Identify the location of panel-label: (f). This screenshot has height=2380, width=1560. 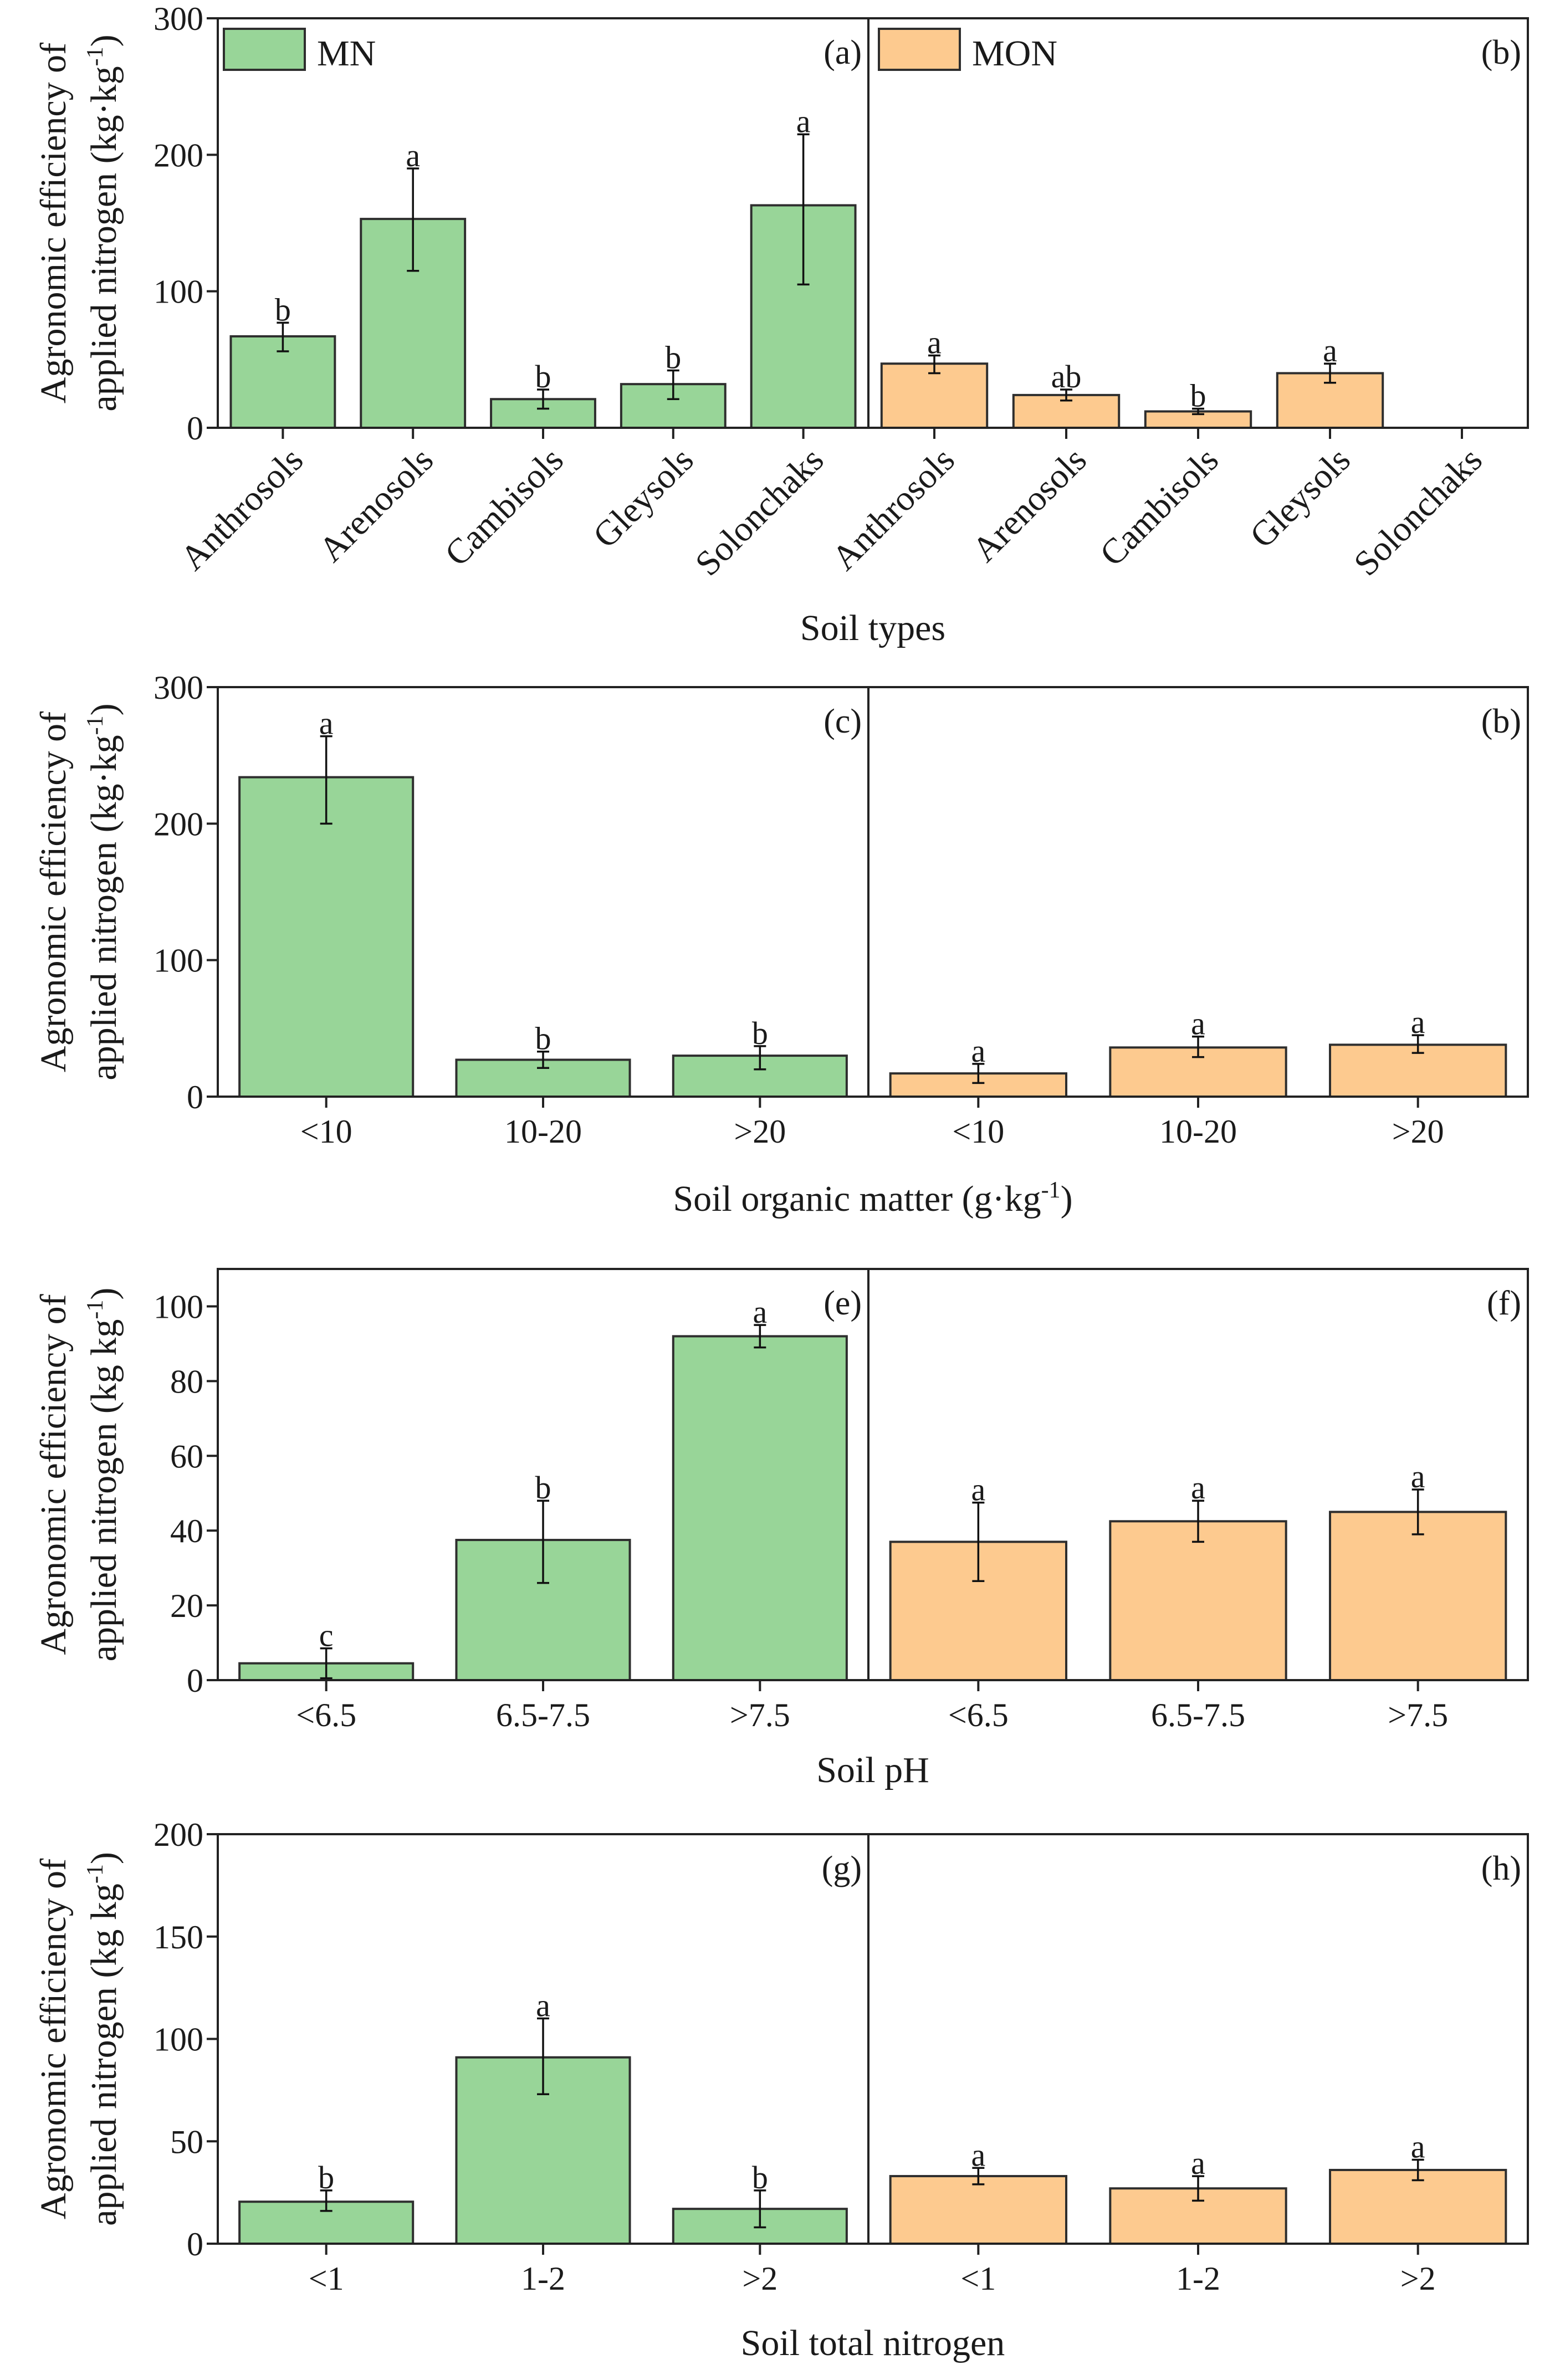
(1504, 1303).